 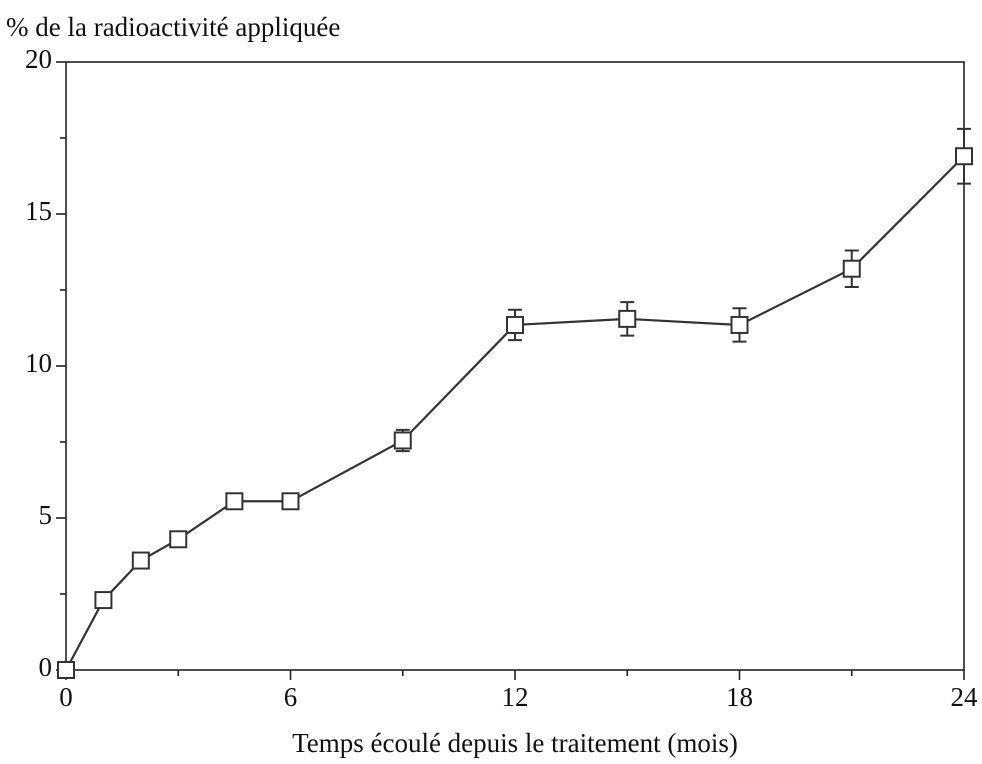 I want to click on x-tick-label: 18, so click(x=739, y=697).